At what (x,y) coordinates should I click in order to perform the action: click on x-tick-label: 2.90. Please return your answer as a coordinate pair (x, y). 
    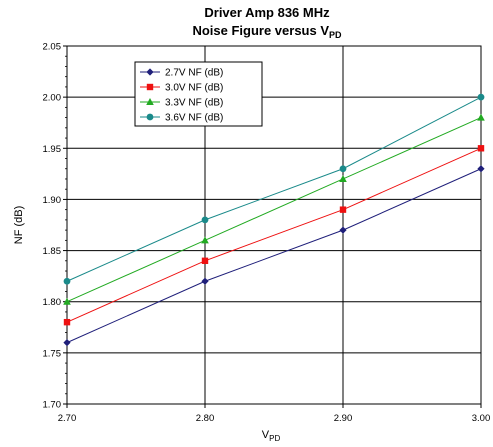
    Looking at the image, I should click on (343, 418).